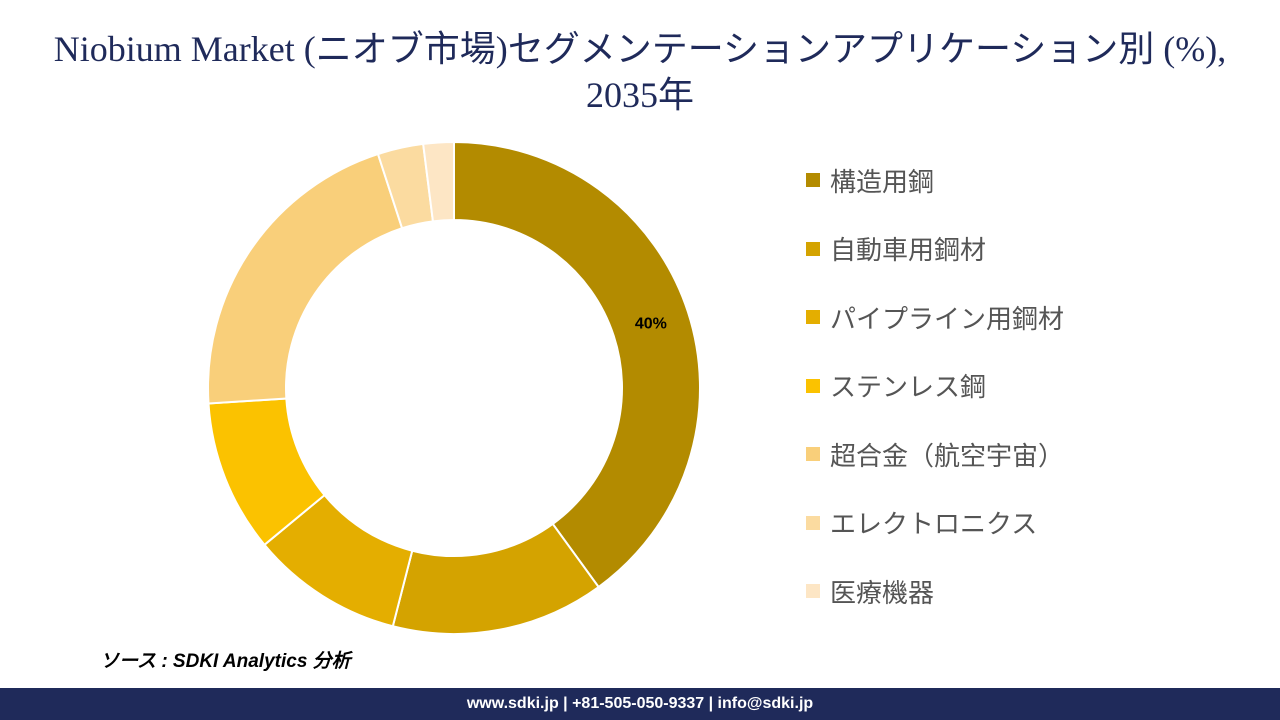  I want to click on legend-item-4: ステンレス鋼, so click(896, 386).